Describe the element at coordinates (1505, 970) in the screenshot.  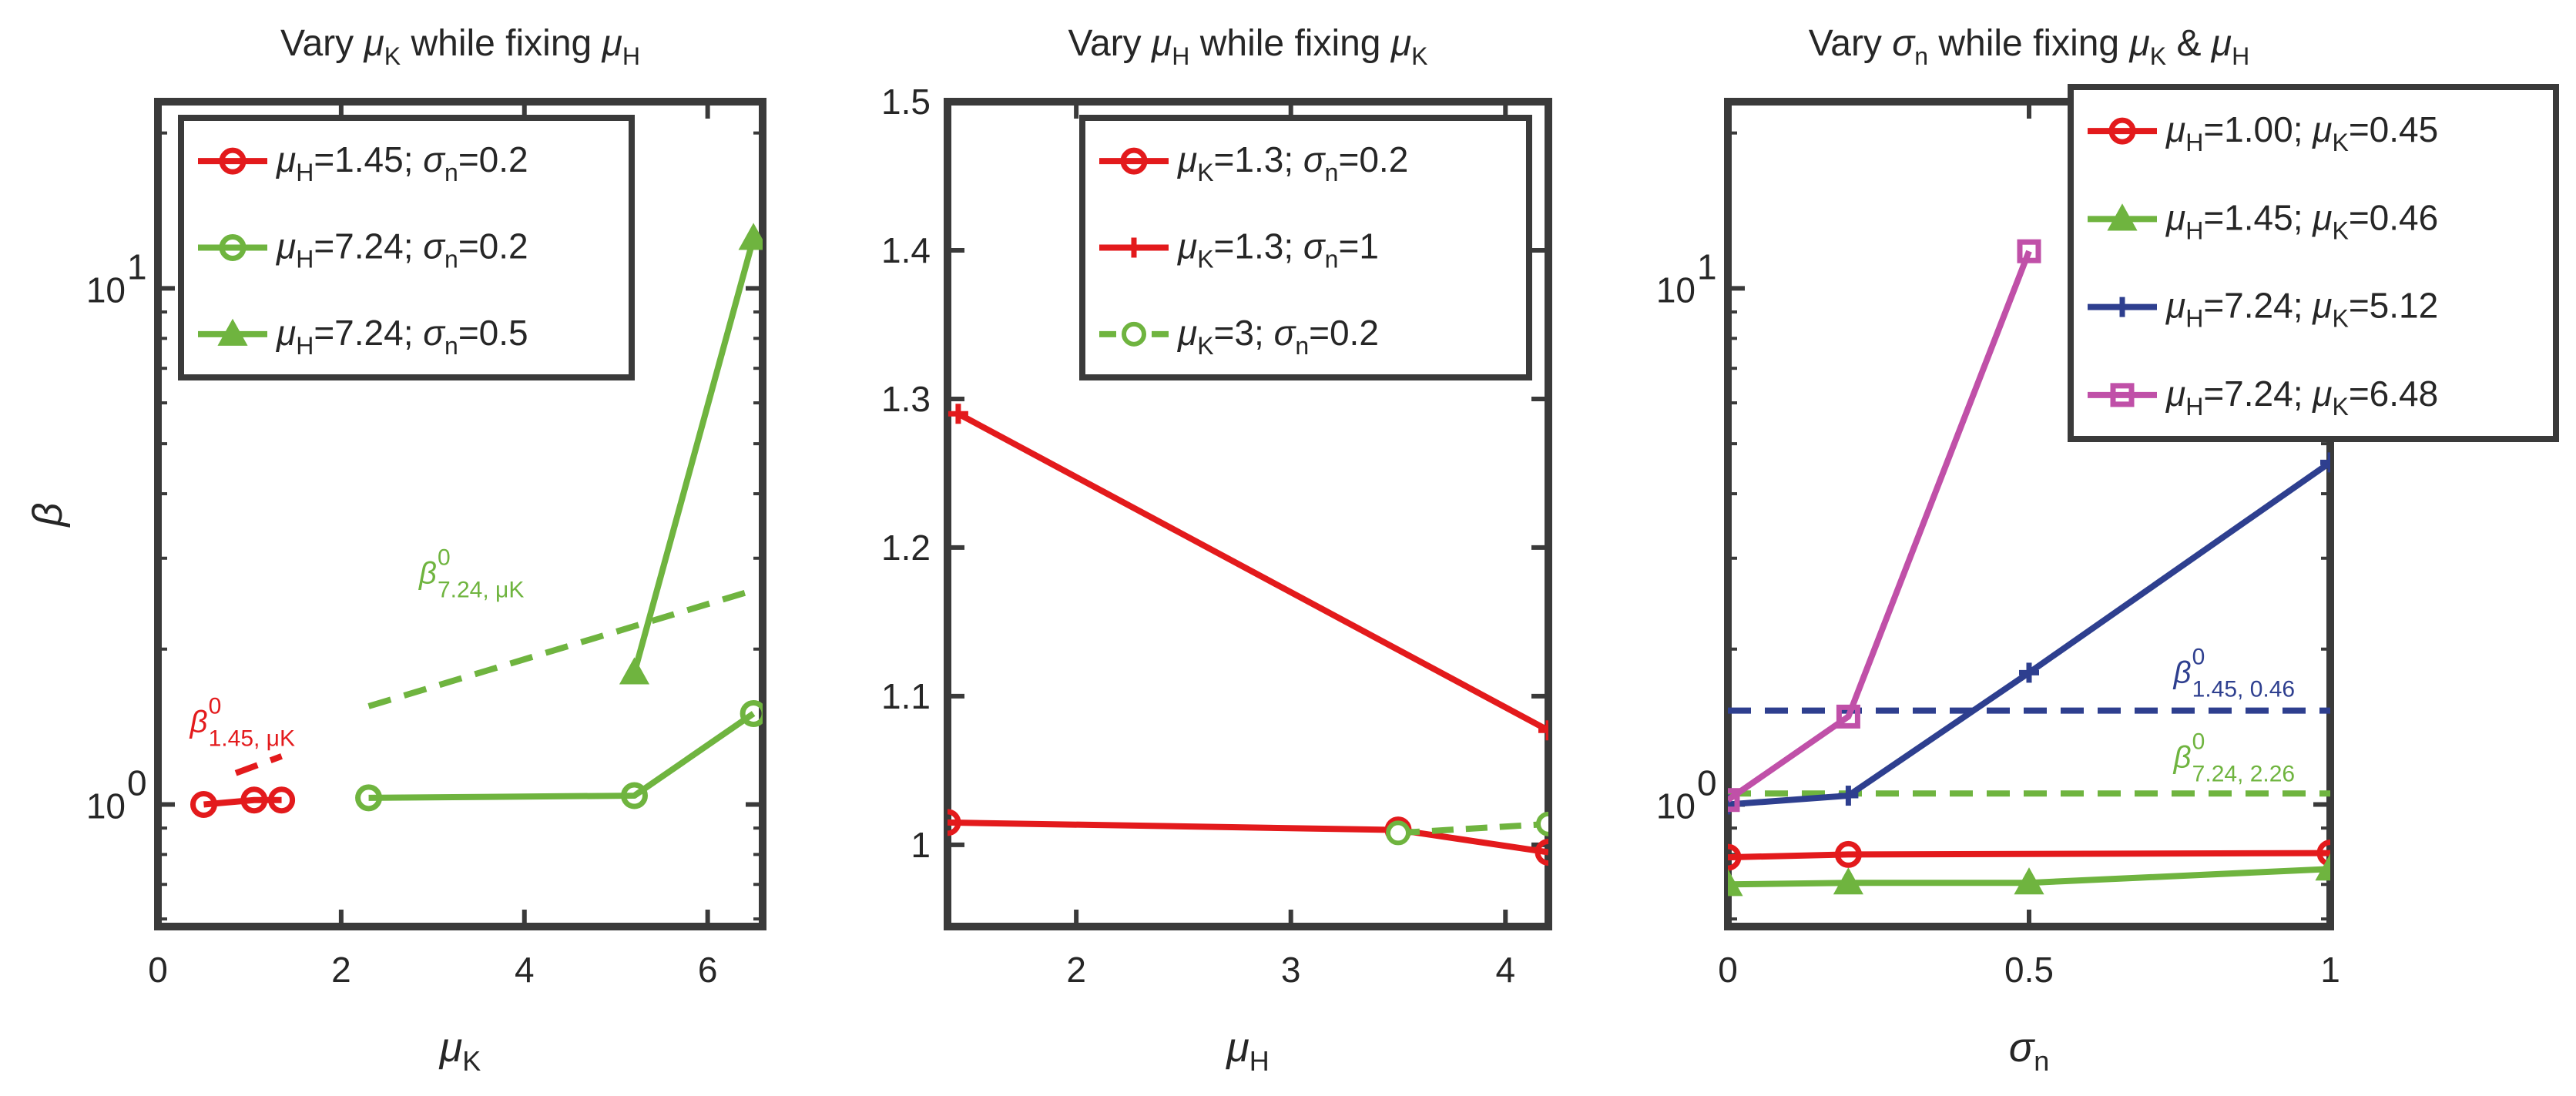
I see `x-tick-label: 4` at that location.